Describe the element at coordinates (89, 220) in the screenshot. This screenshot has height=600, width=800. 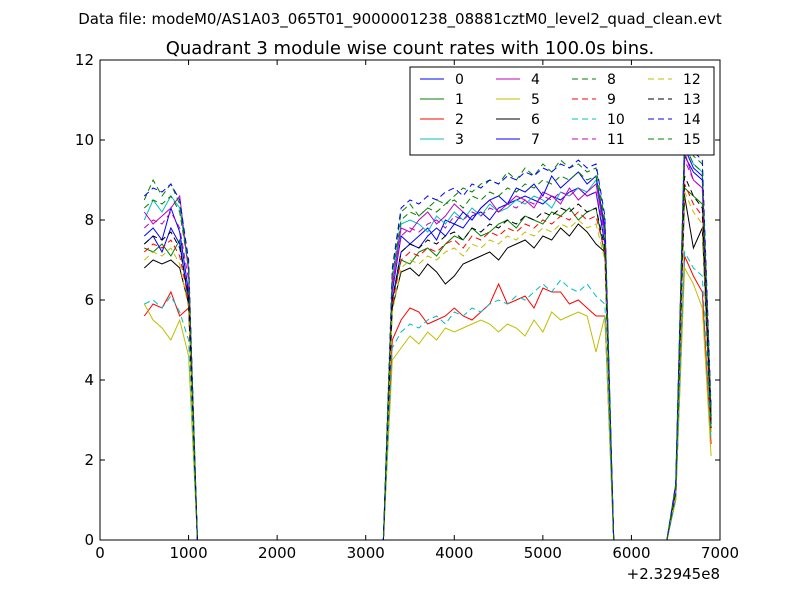
I see `y-tick-label: 8` at that location.